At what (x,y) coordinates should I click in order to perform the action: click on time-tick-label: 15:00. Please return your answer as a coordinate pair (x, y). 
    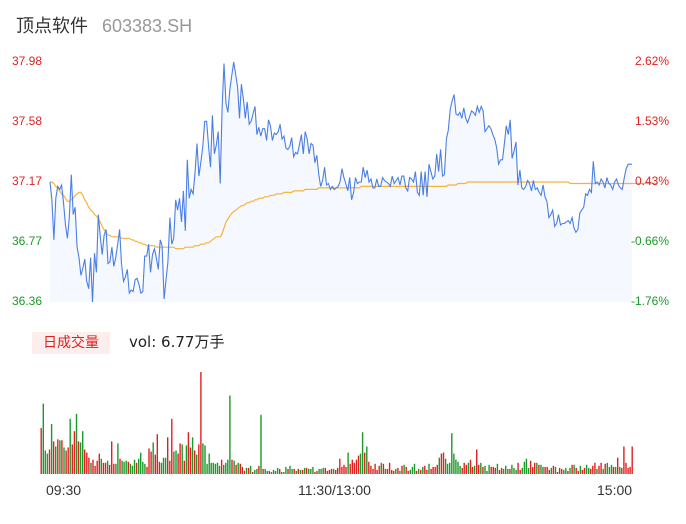
    Looking at the image, I should click on (615, 490).